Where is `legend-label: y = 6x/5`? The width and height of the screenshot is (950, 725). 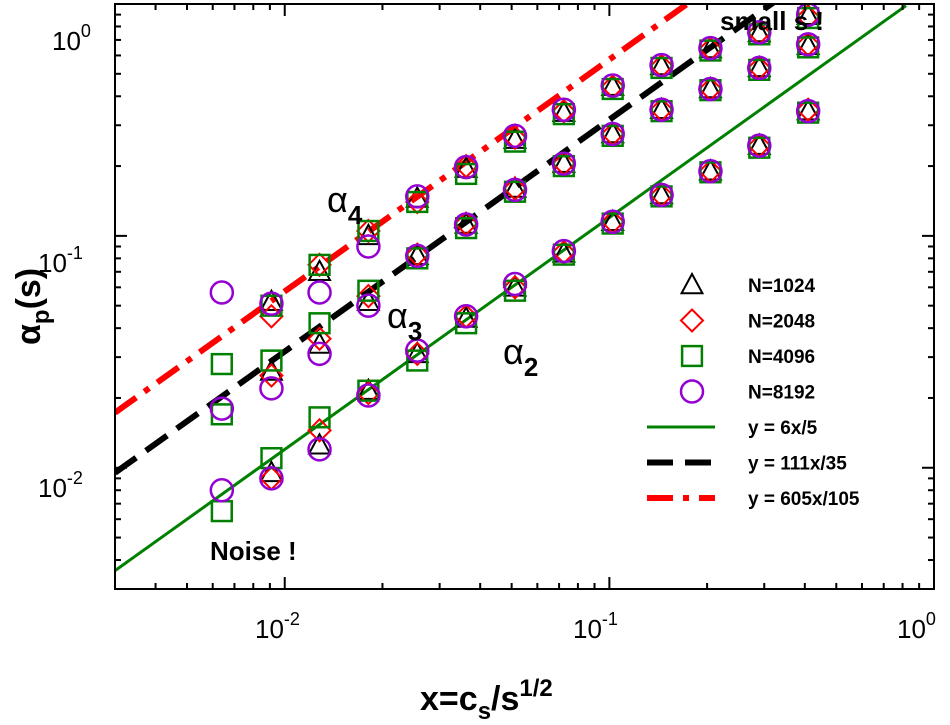
legend-label: y = 6x/5 is located at coordinates (783, 428).